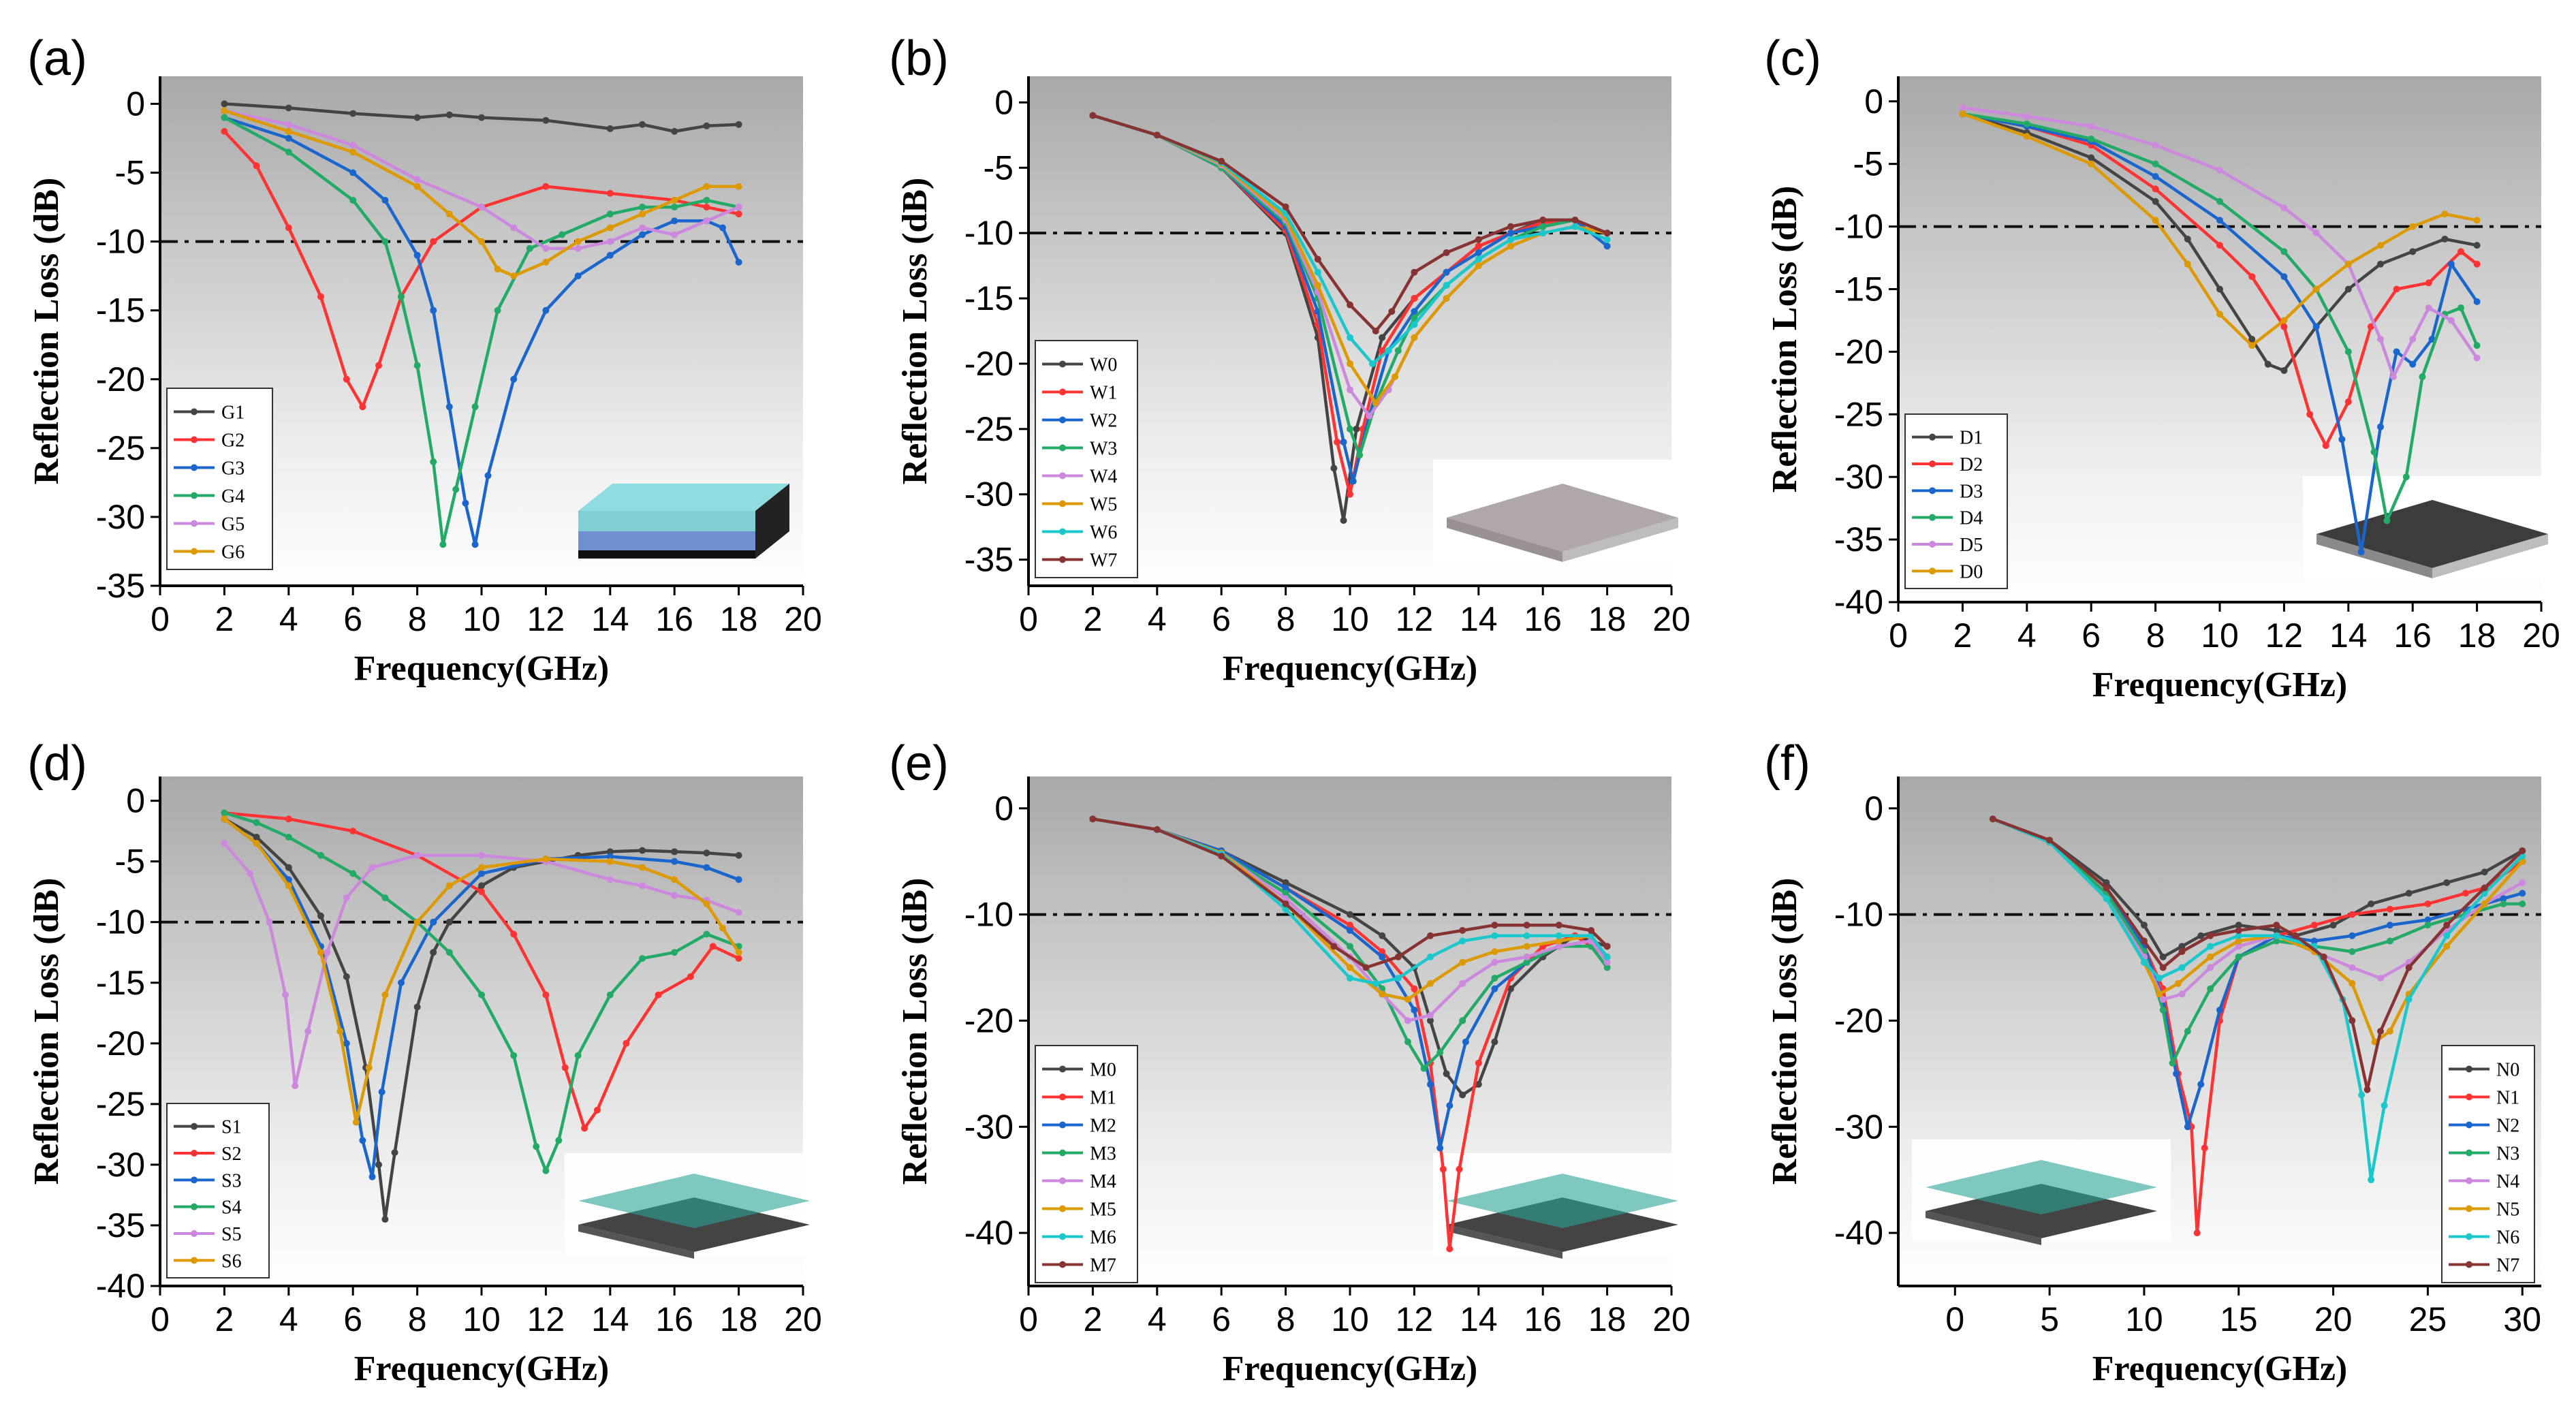 This screenshot has width=2576, height=1412. Describe the element at coordinates (401, 982) in the screenshot. I see `data-point-S3` at that location.